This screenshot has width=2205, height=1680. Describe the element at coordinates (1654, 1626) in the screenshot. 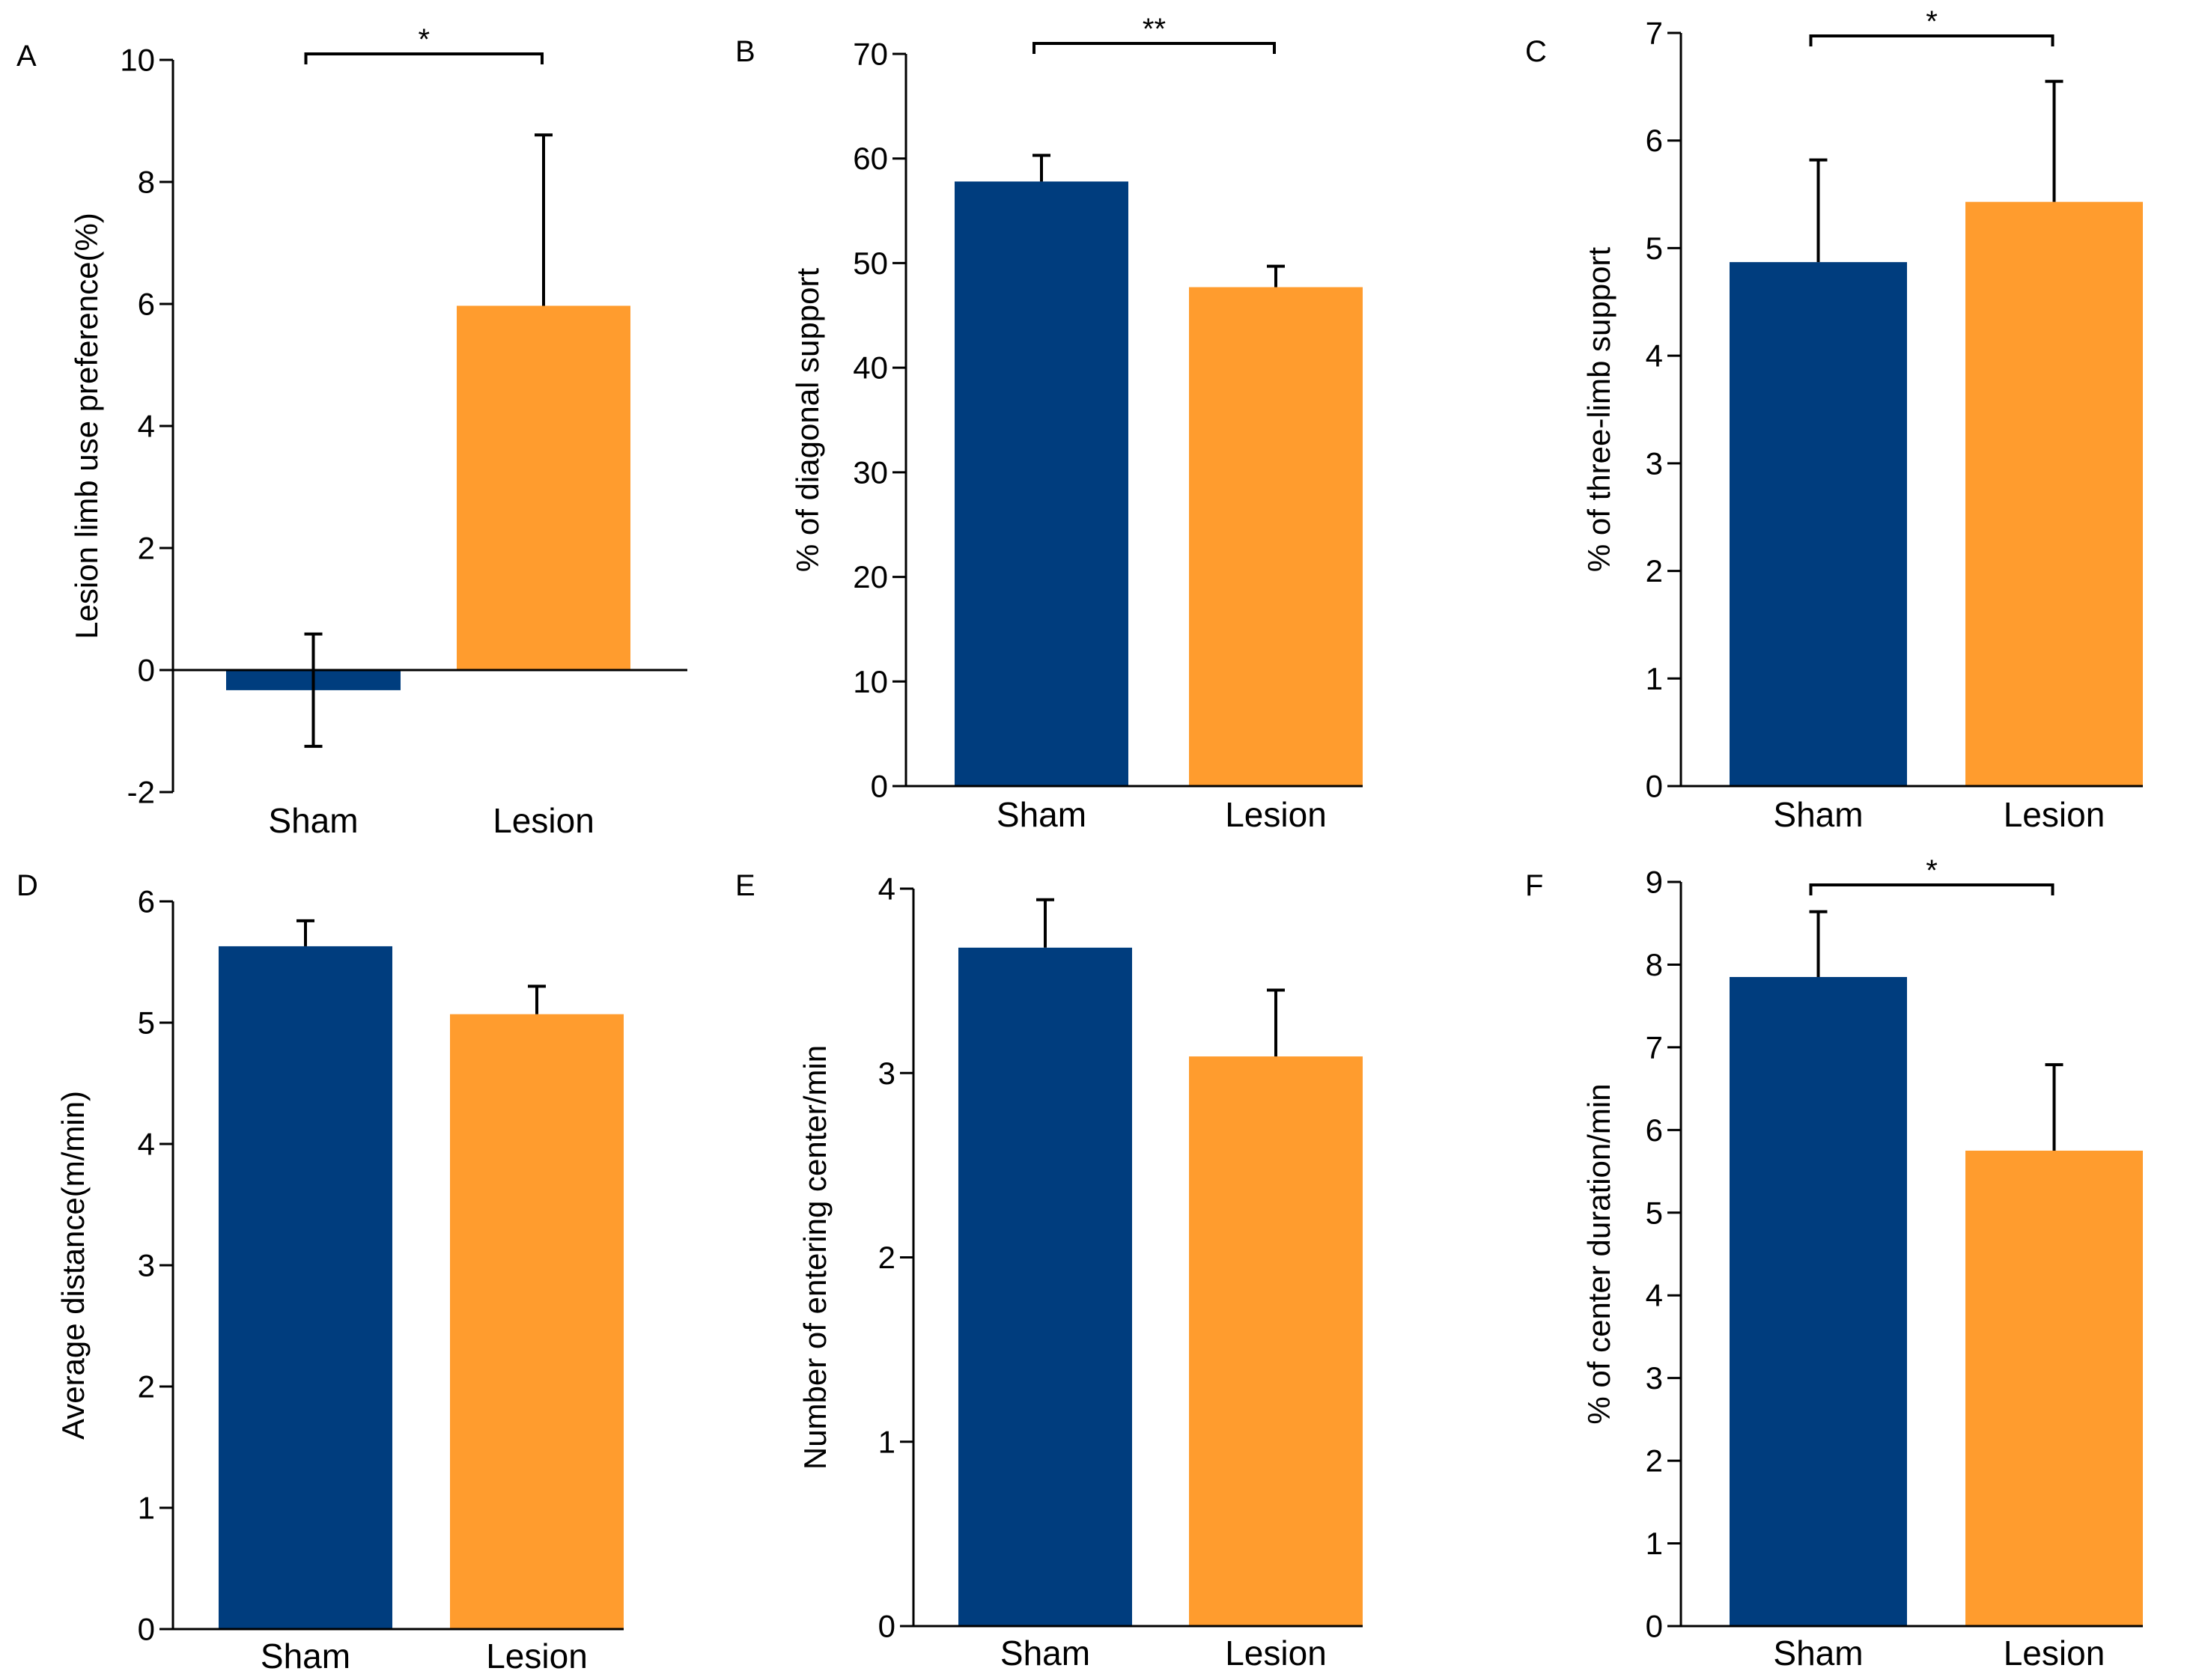

I see `panel-f-y-tick-label: 0` at that location.